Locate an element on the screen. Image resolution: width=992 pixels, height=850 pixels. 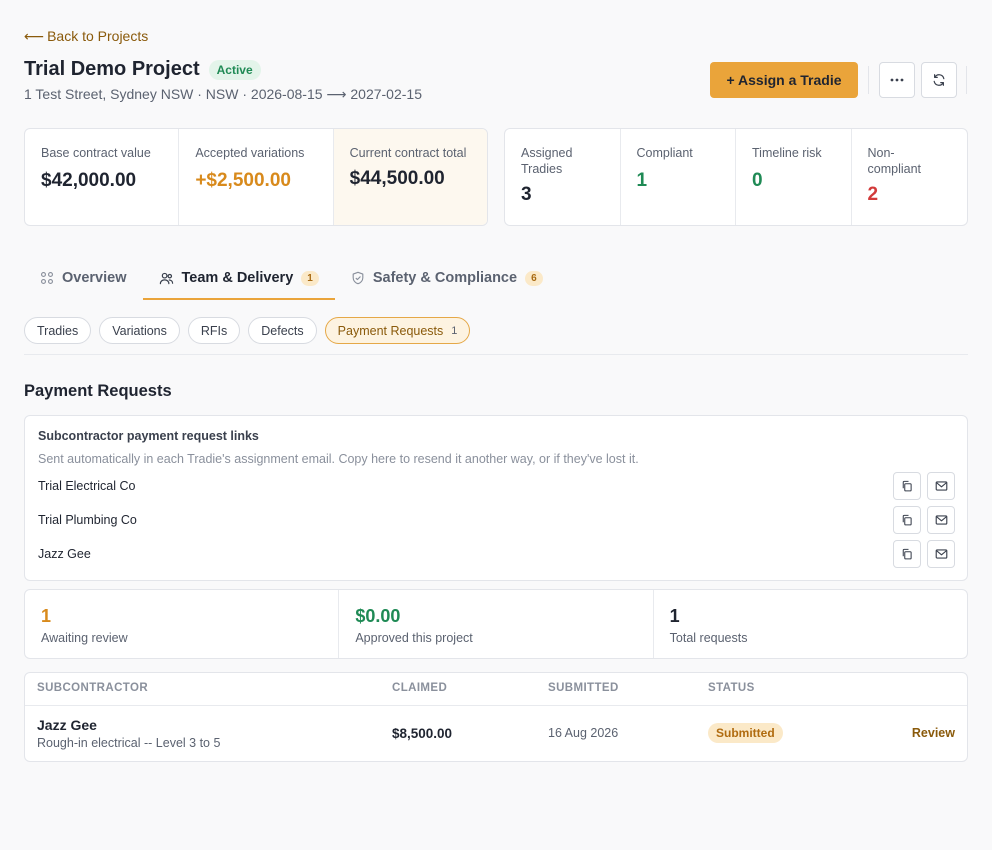
chip-label: Defects is located at coordinates (282, 330).